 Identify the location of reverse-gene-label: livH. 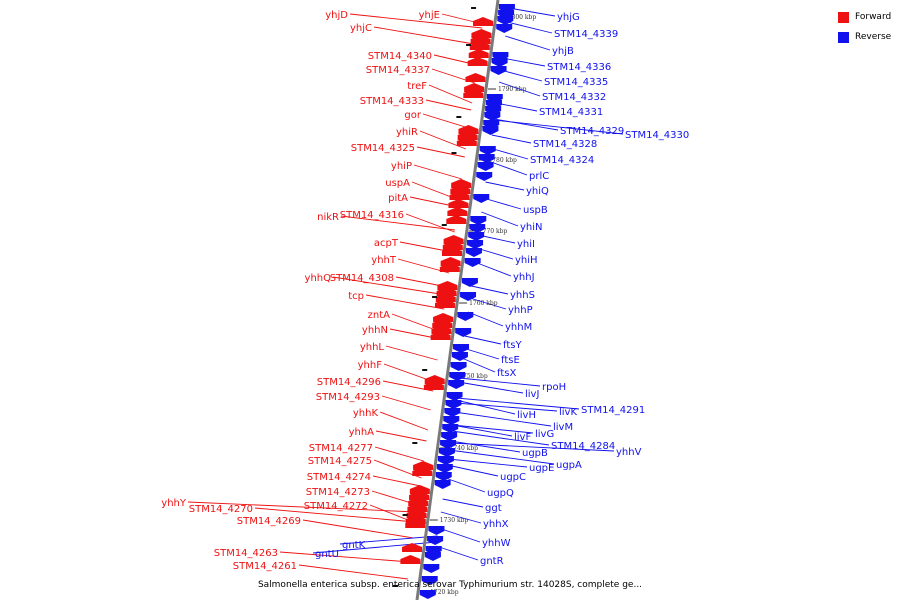
(526, 415).